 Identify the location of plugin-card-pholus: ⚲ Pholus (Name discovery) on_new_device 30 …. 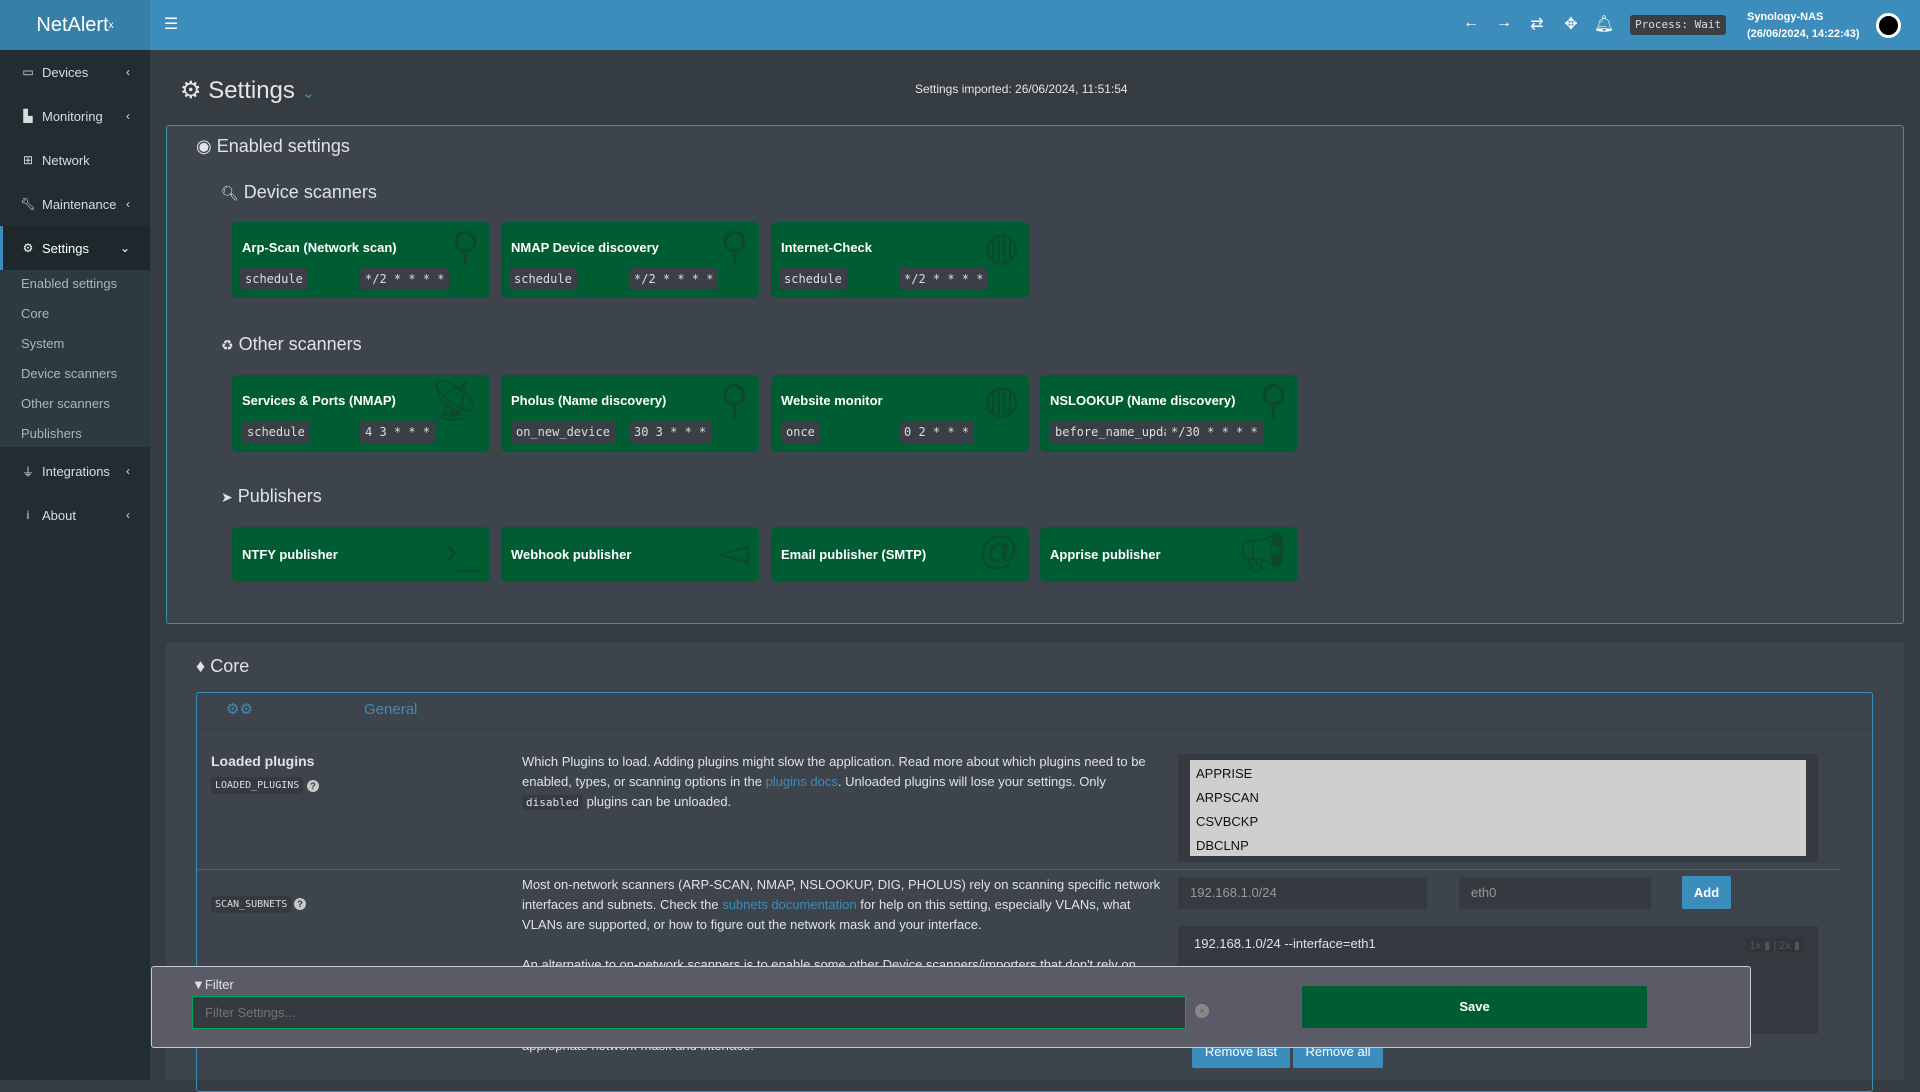
(630, 413).